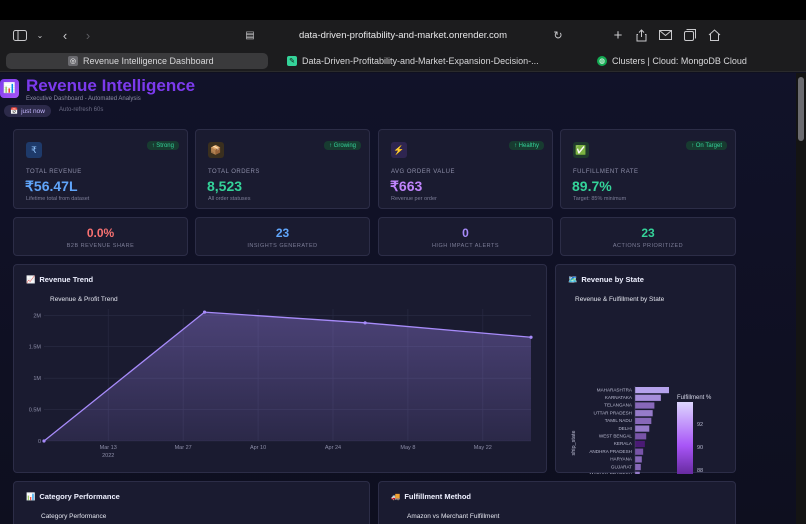  What do you see at coordinates (423, 172) in the screenshot?
I see `kpi-label: AVG ORDER VALUE` at bounding box center [423, 172].